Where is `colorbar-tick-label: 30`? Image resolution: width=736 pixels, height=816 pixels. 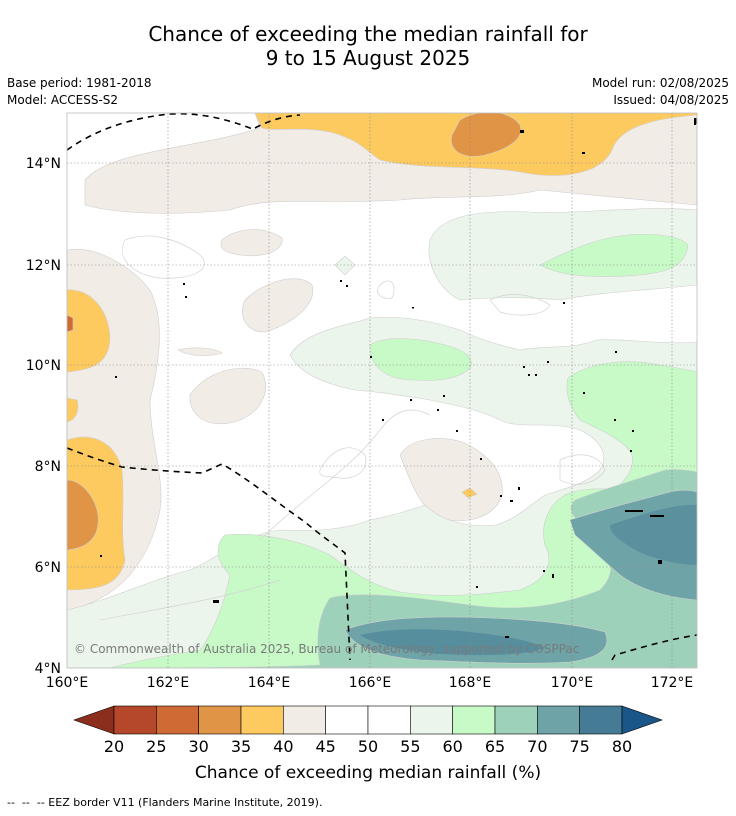 colorbar-tick-label: 30 is located at coordinates (198, 746).